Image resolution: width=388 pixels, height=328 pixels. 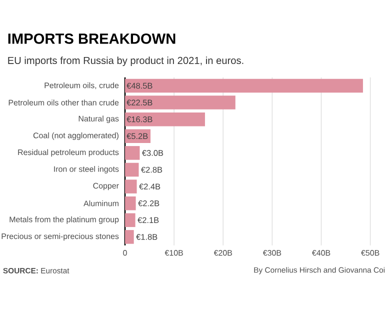 What do you see at coordinates (139, 103) in the screenshot?
I see `data-label: €22.5B` at bounding box center [139, 103].